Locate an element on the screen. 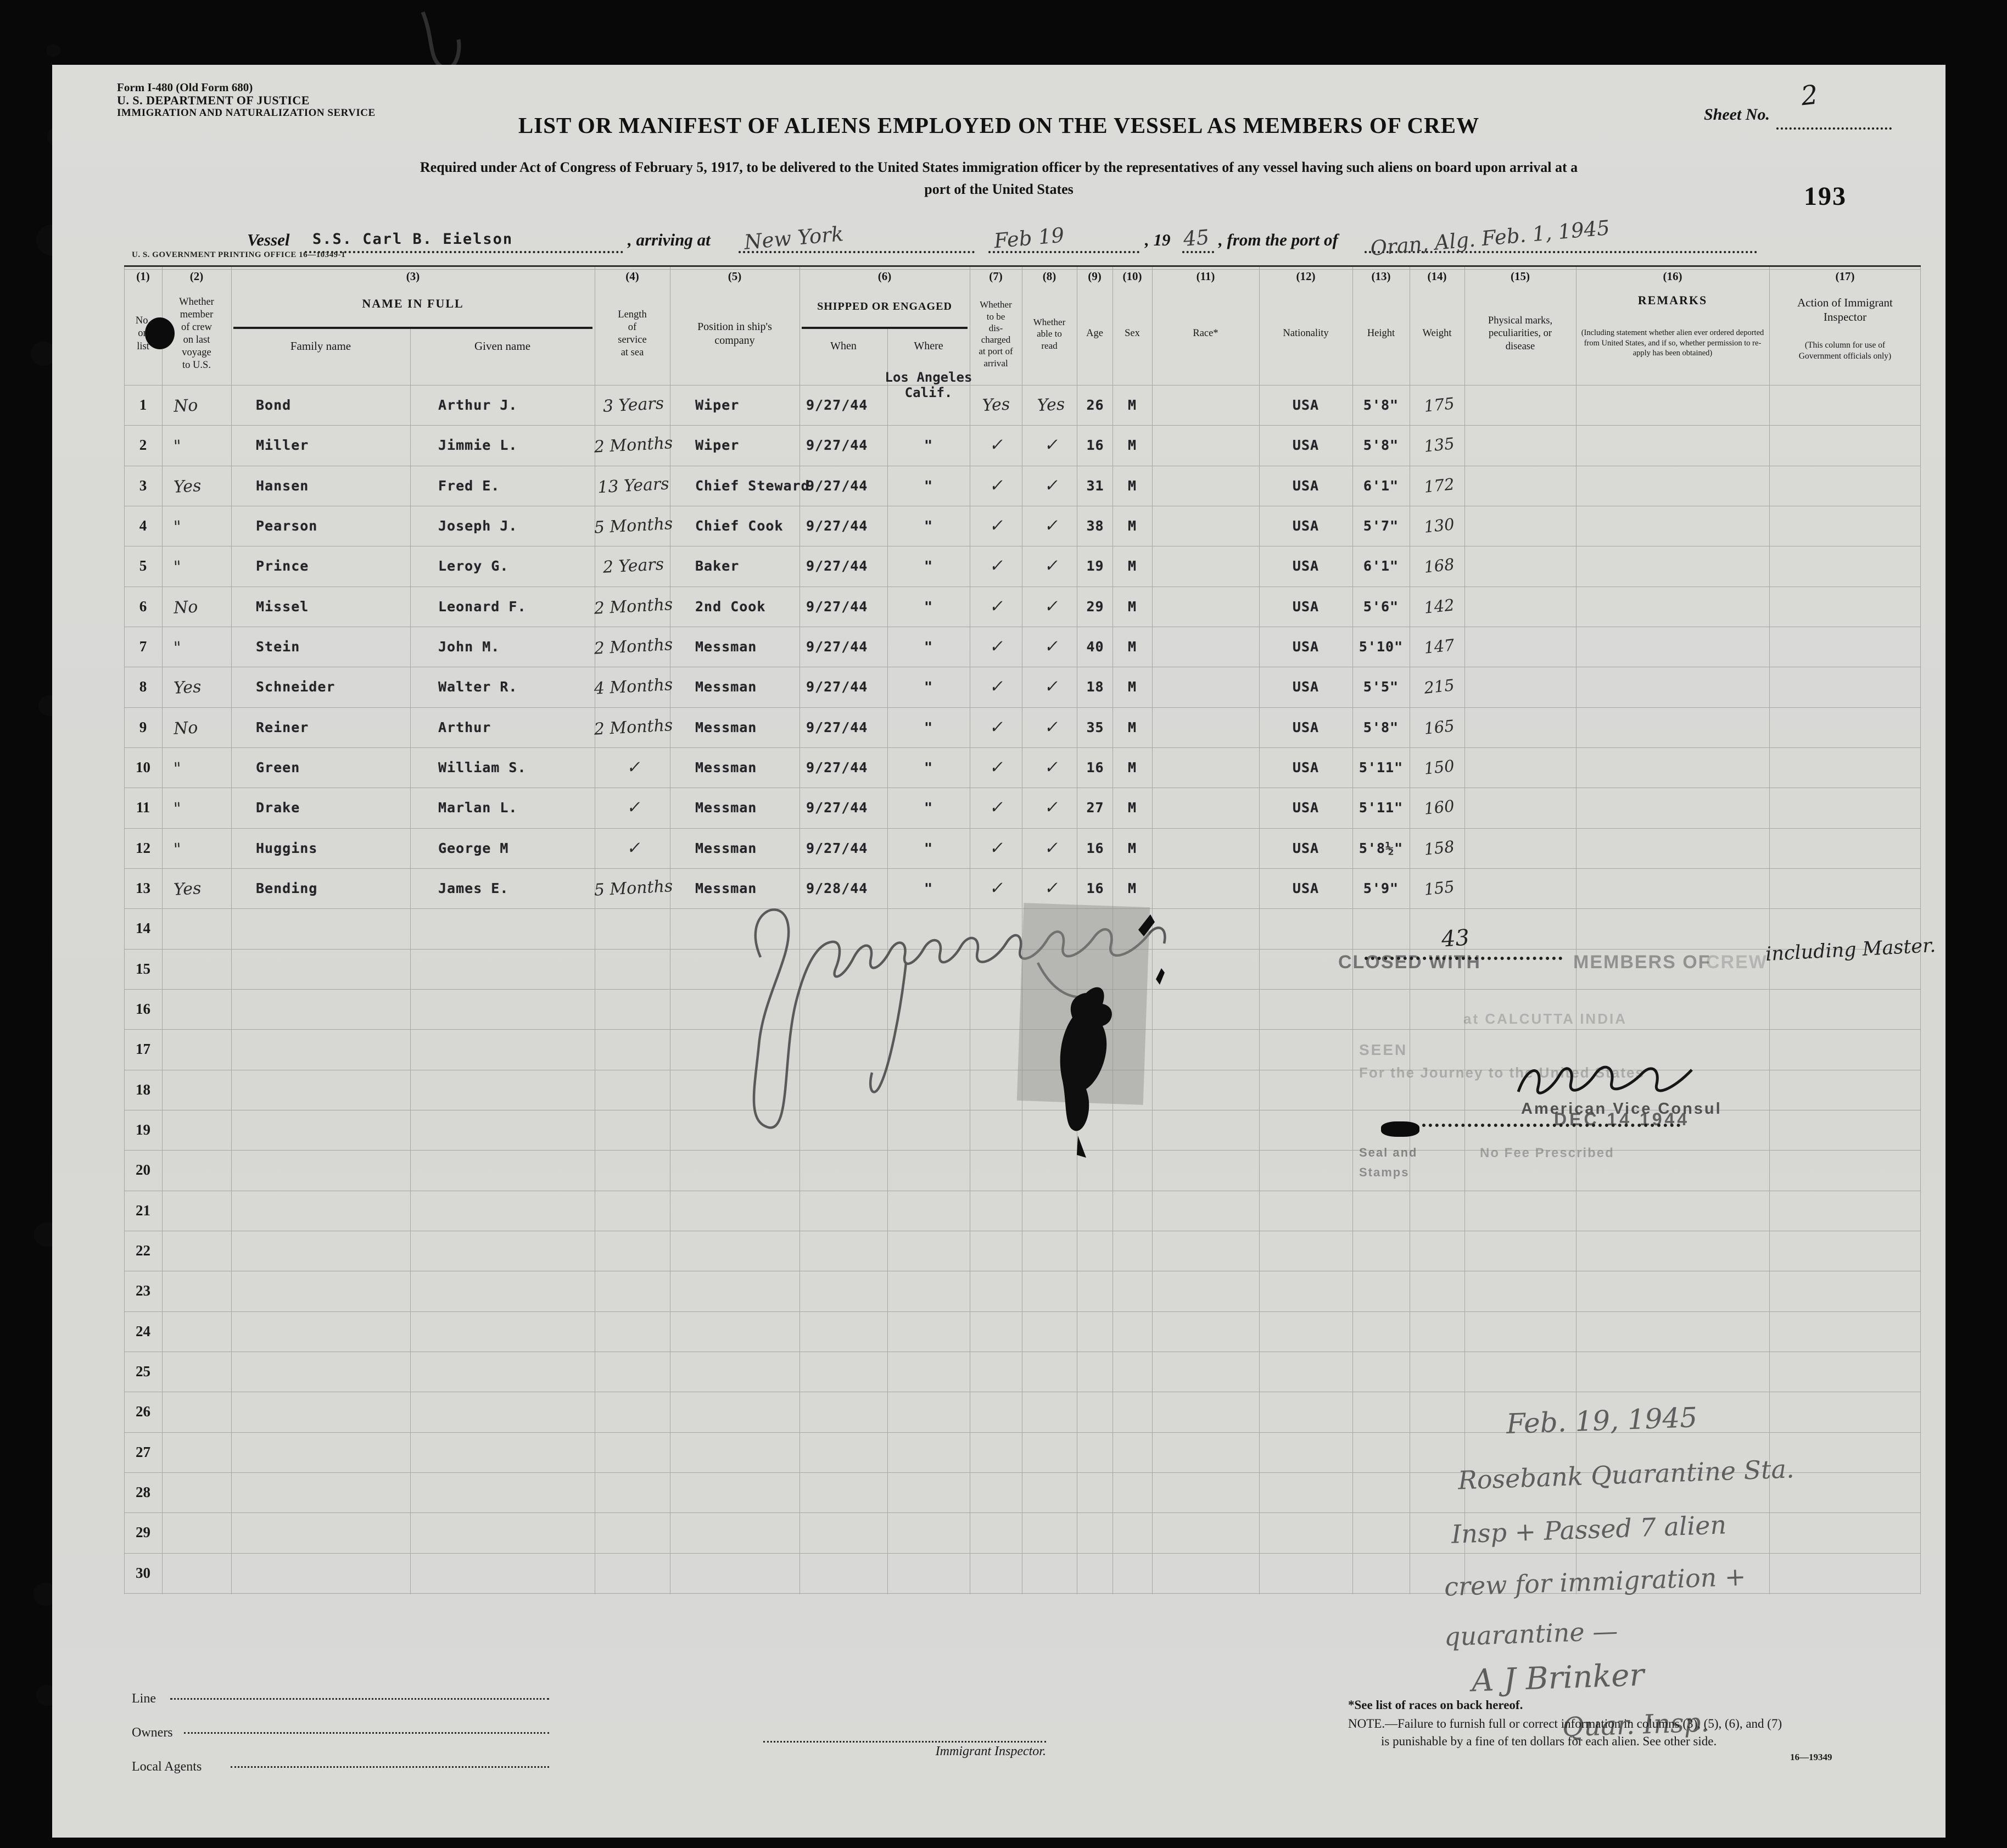 The image size is (2007, 1848). cell-when-row-5: 9/27/44 is located at coordinates (837, 566).